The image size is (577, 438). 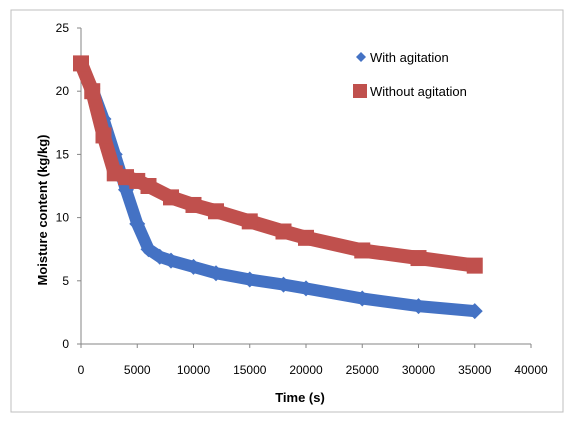 What do you see at coordinates (65, 281) in the screenshot?
I see `y-tick-label: 5` at bounding box center [65, 281].